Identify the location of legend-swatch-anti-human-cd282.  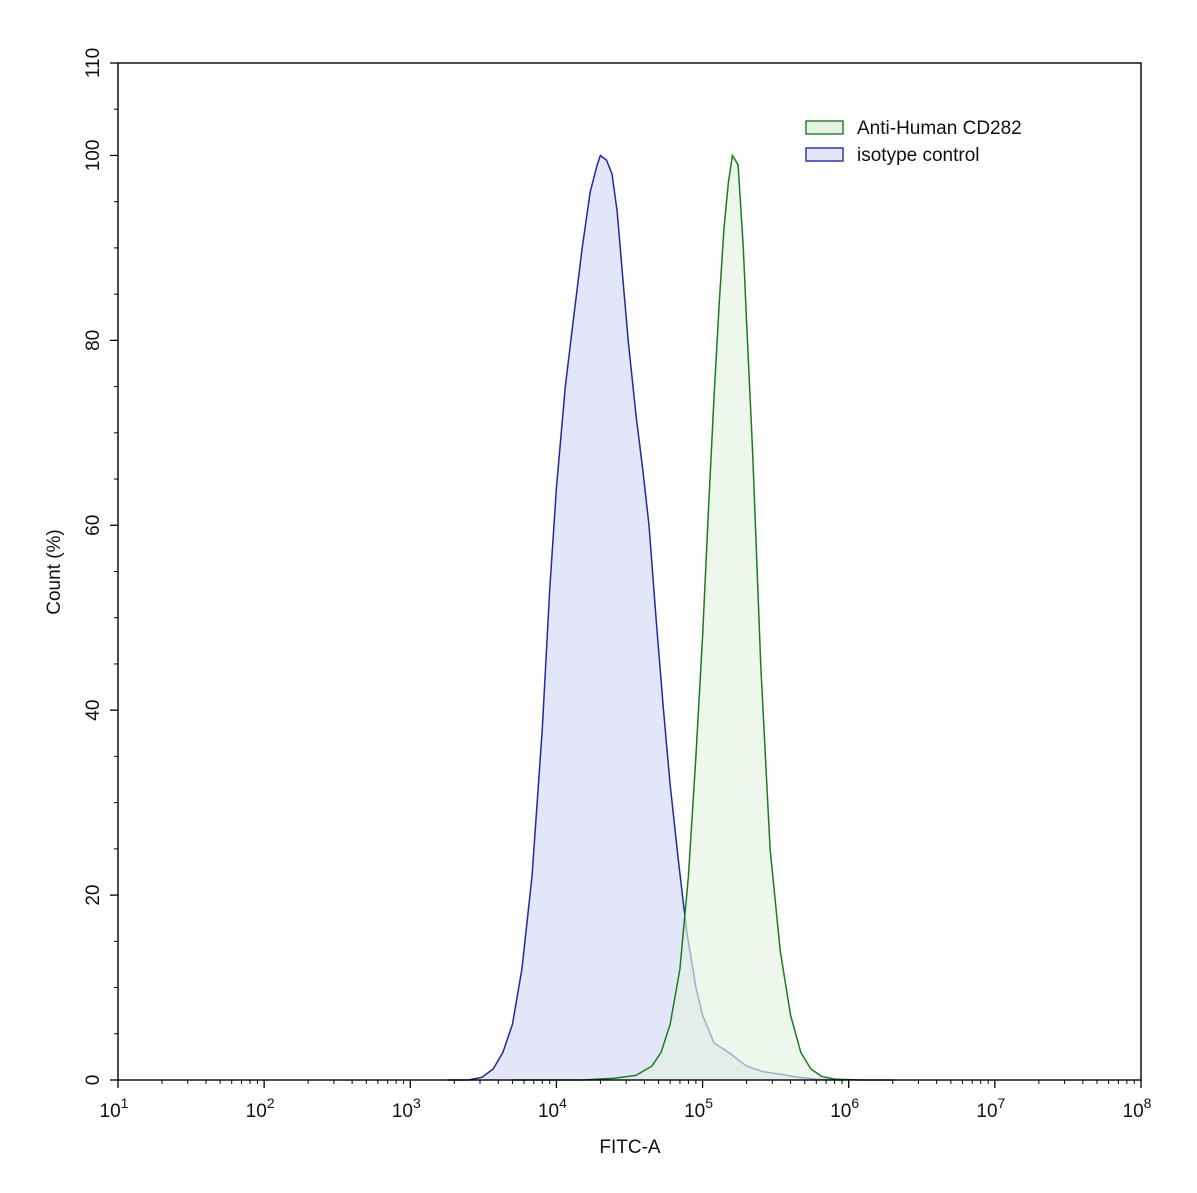
(824, 127).